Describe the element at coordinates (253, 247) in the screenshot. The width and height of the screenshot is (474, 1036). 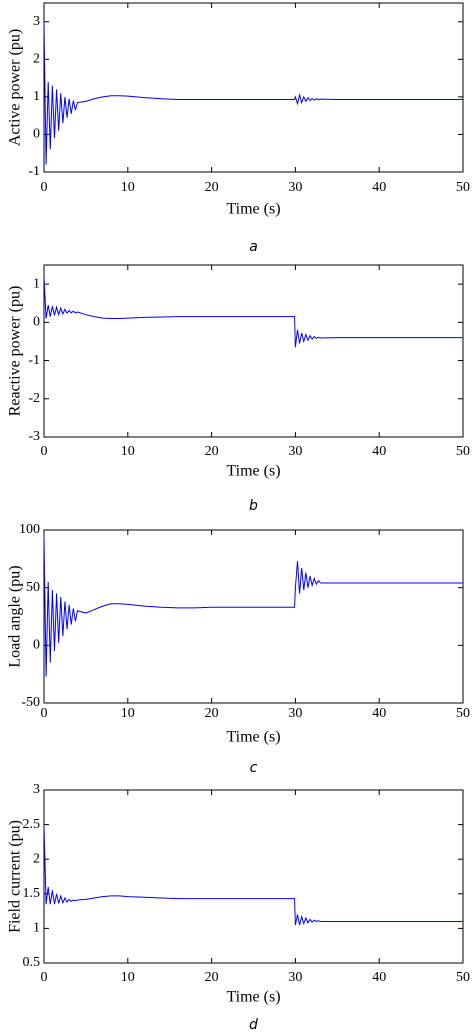
I see `caption: a` at that location.